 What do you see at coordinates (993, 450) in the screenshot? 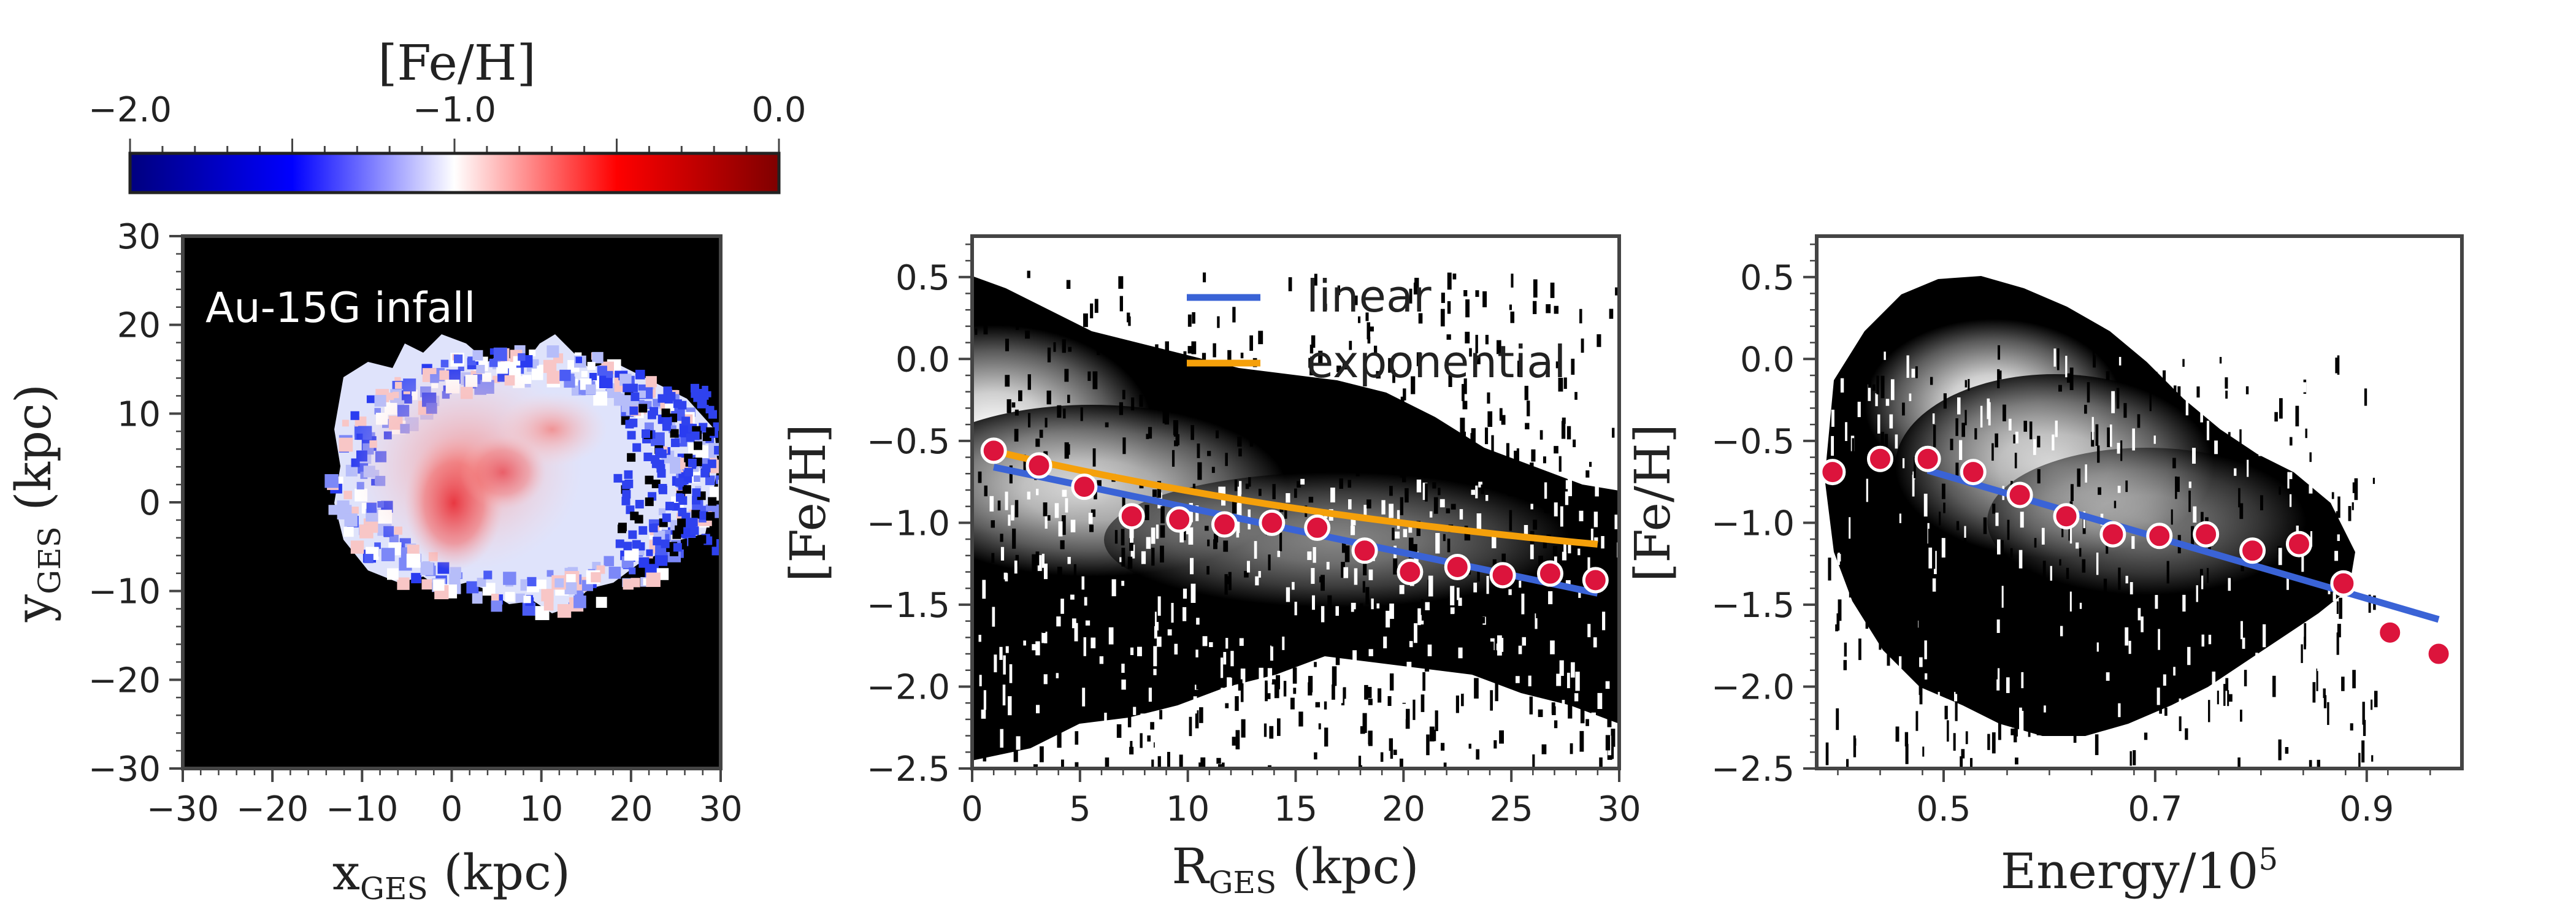
I see `radial-median-point` at bounding box center [993, 450].